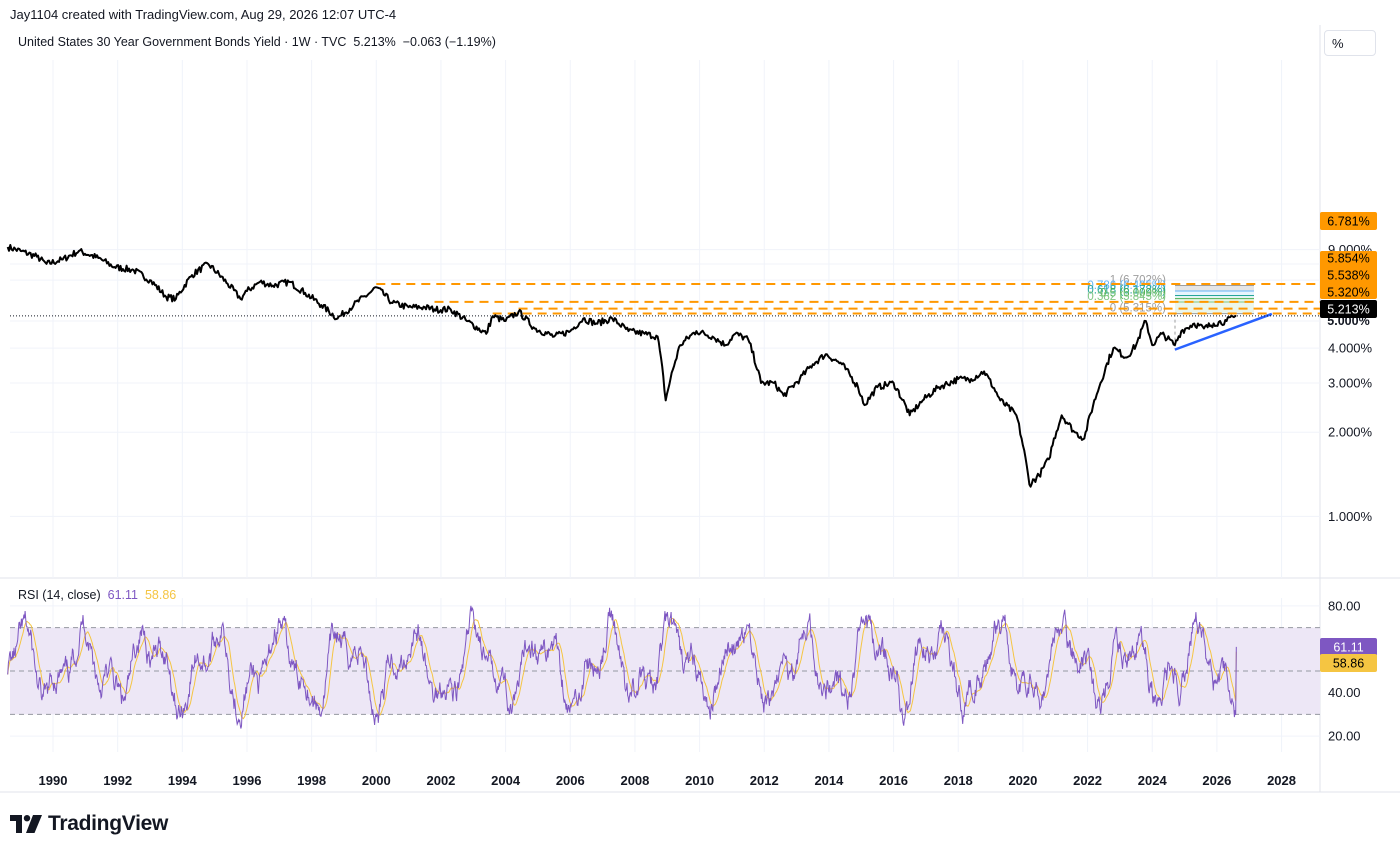  Describe the element at coordinates (506, 780) in the screenshot. I see `x-tick-label: 2004` at that location.